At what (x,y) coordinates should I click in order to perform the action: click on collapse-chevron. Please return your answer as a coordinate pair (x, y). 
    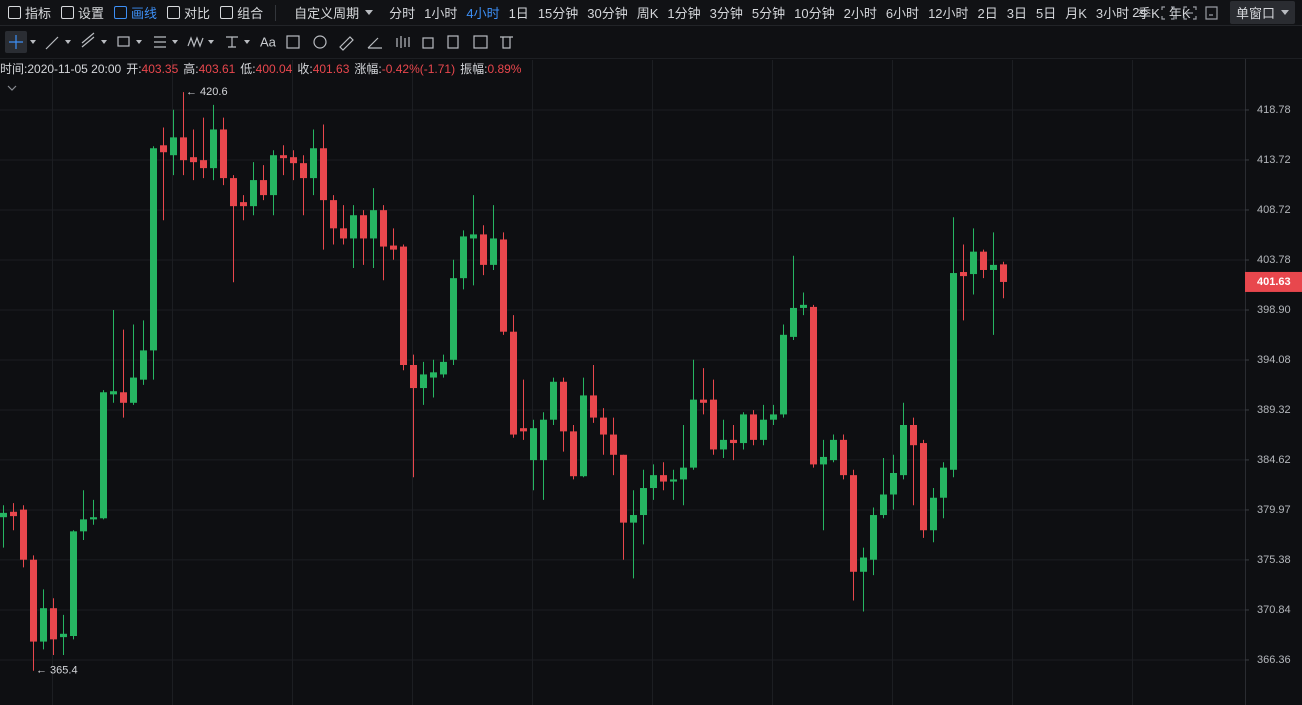
    Looking at the image, I should click on (12, 88).